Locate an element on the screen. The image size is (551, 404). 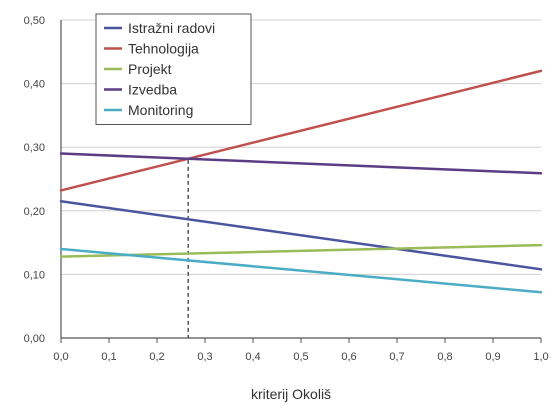
y-tick-label: 0,10 is located at coordinates (34, 275).